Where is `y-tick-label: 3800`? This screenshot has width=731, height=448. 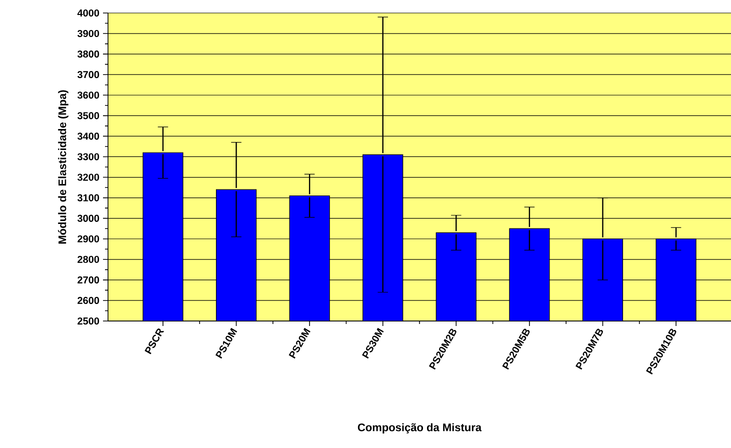
y-tick-label: 3800 is located at coordinates (88, 54).